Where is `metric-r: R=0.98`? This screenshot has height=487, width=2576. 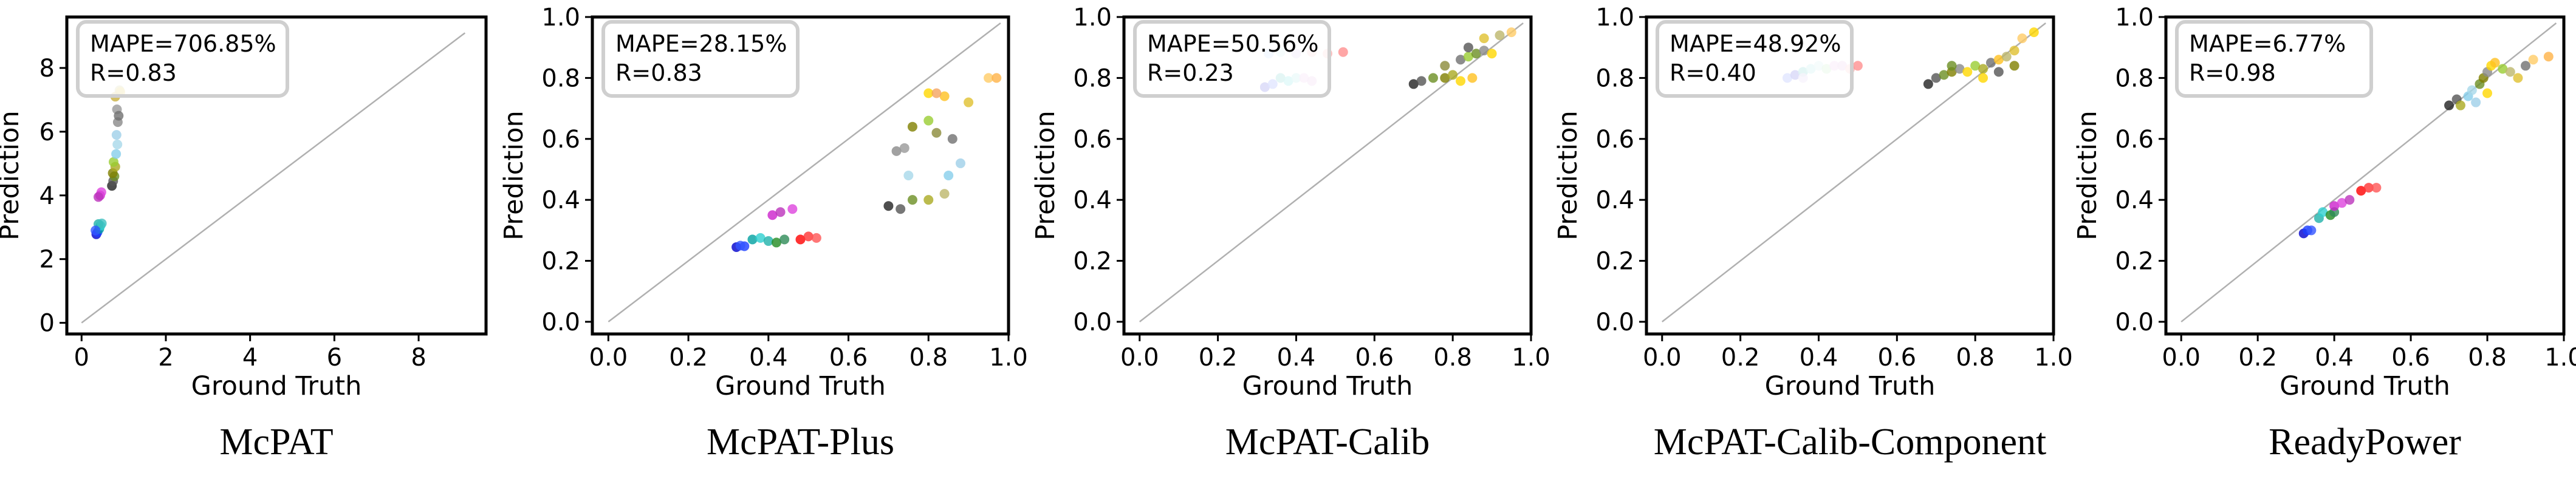
metric-r: R=0.98 is located at coordinates (2232, 73).